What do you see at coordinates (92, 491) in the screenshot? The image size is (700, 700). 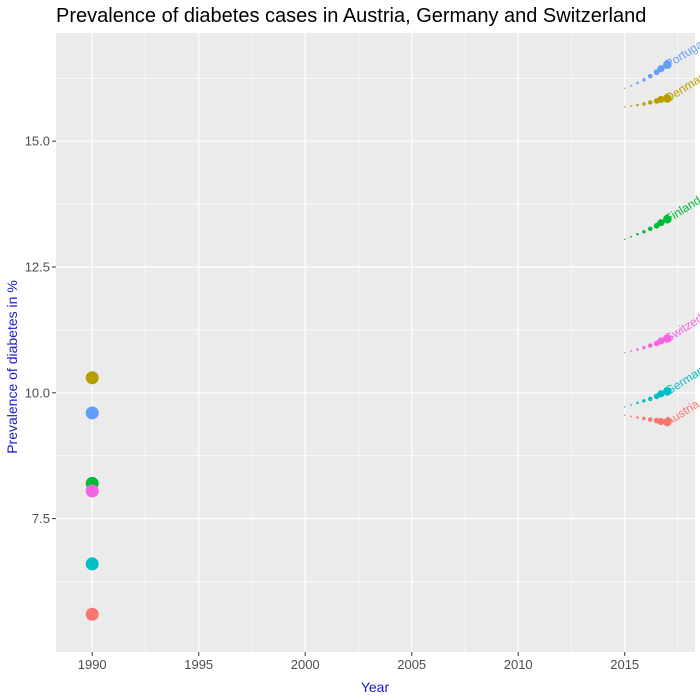 I see `start-point-switzerland` at bounding box center [92, 491].